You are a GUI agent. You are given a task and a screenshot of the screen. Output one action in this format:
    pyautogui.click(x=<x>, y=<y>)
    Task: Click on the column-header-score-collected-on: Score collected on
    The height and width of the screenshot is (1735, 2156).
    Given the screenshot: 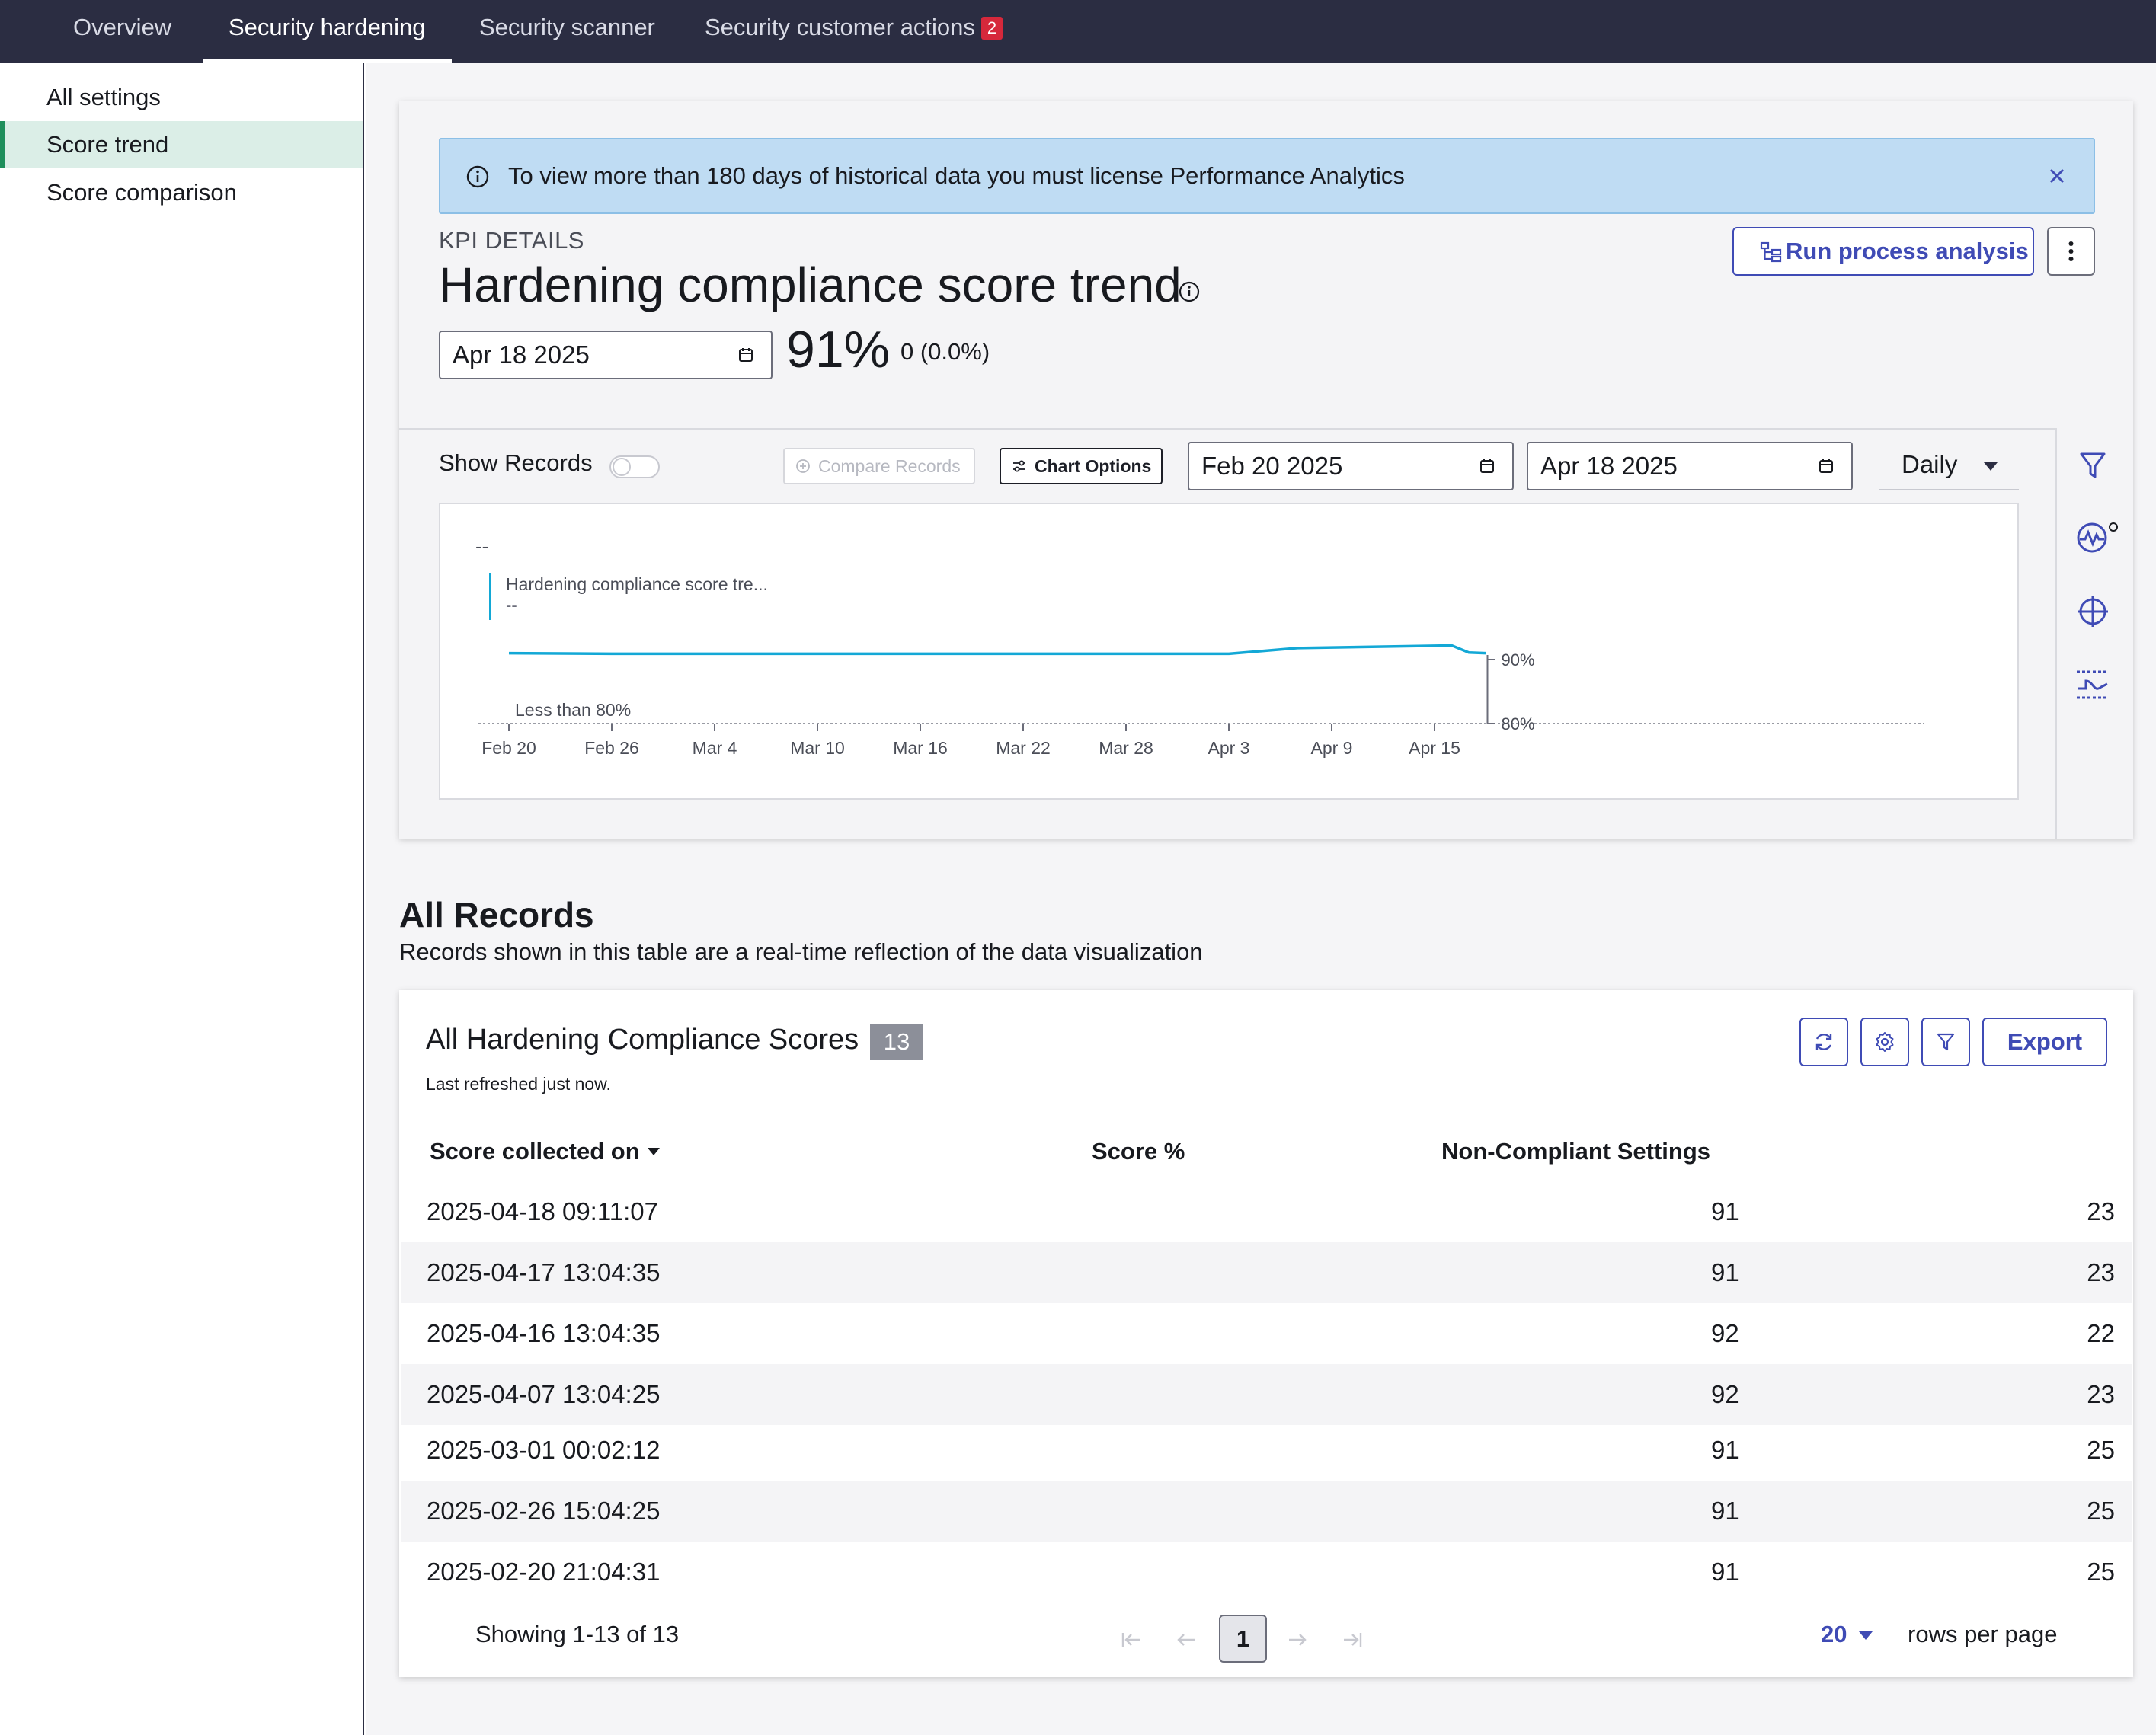 What is the action you would take?
    pyautogui.click(x=545, y=1151)
    